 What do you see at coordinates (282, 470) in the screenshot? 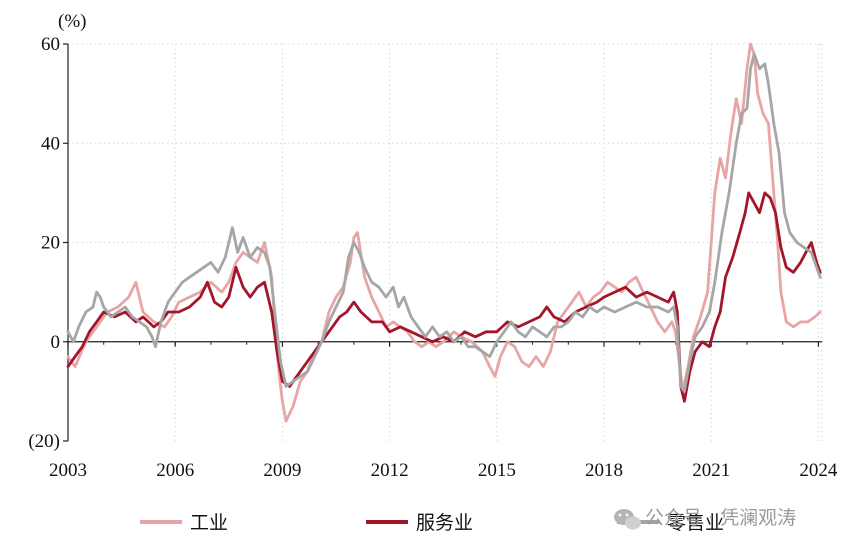
I see `x-tick-label: 2009` at bounding box center [282, 470].